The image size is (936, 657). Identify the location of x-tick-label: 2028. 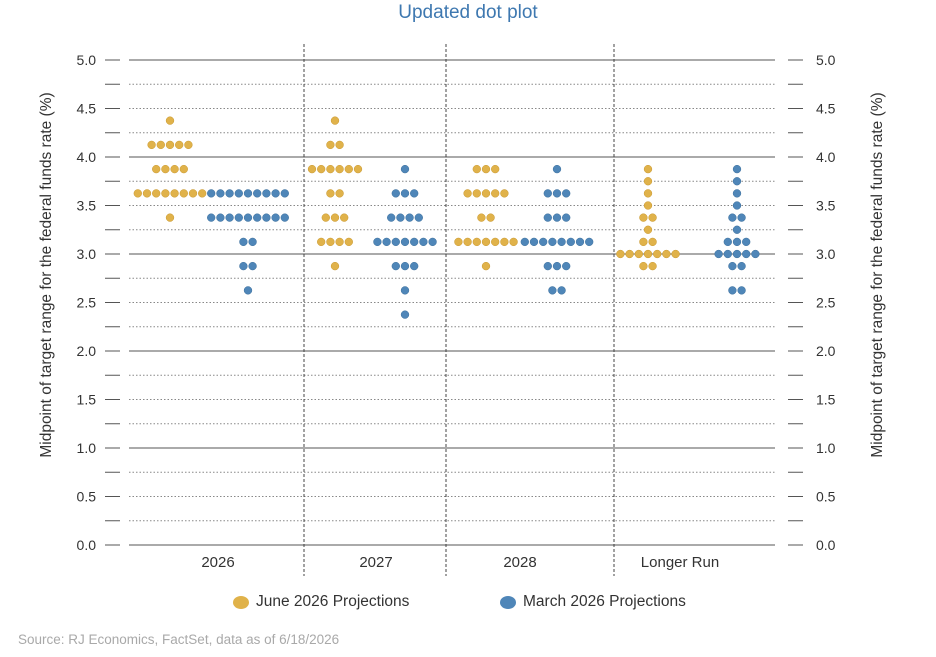
(519, 562).